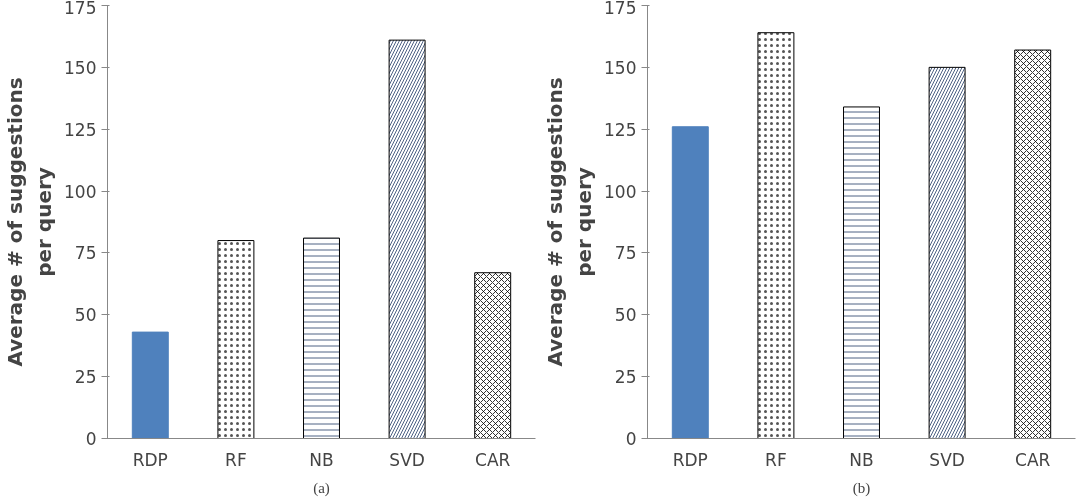 This screenshot has width=1084, height=504. What do you see at coordinates (321, 488) in the screenshot?
I see `text: (a)` at bounding box center [321, 488].